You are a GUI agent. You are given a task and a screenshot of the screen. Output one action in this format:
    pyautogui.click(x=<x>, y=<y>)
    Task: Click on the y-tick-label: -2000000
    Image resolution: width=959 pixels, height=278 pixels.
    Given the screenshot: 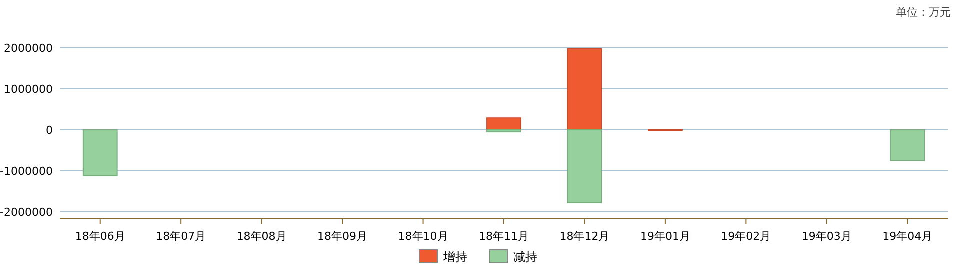 What is the action you would take?
    pyautogui.click(x=26, y=213)
    